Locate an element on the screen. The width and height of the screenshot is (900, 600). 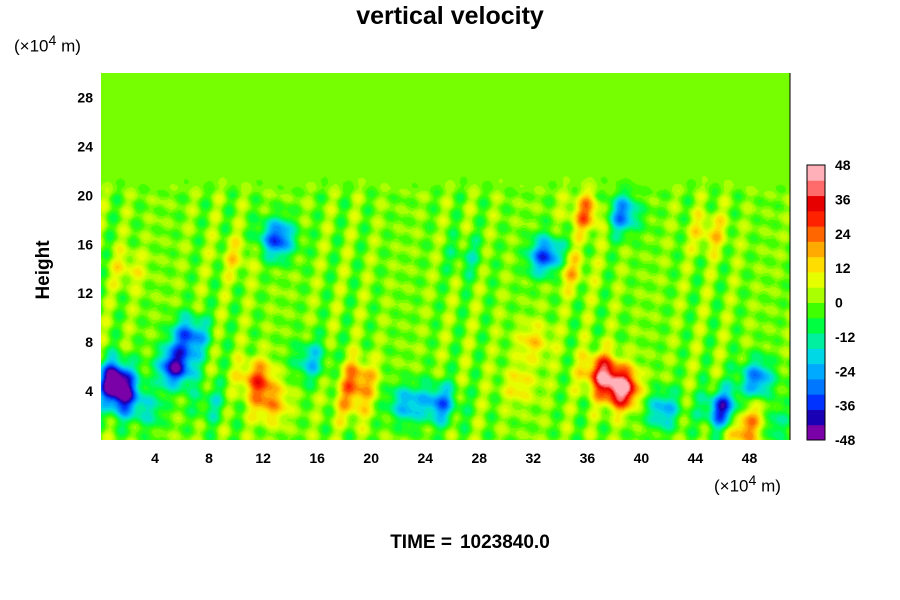
y-tick-label: 4 is located at coordinates (89, 391).